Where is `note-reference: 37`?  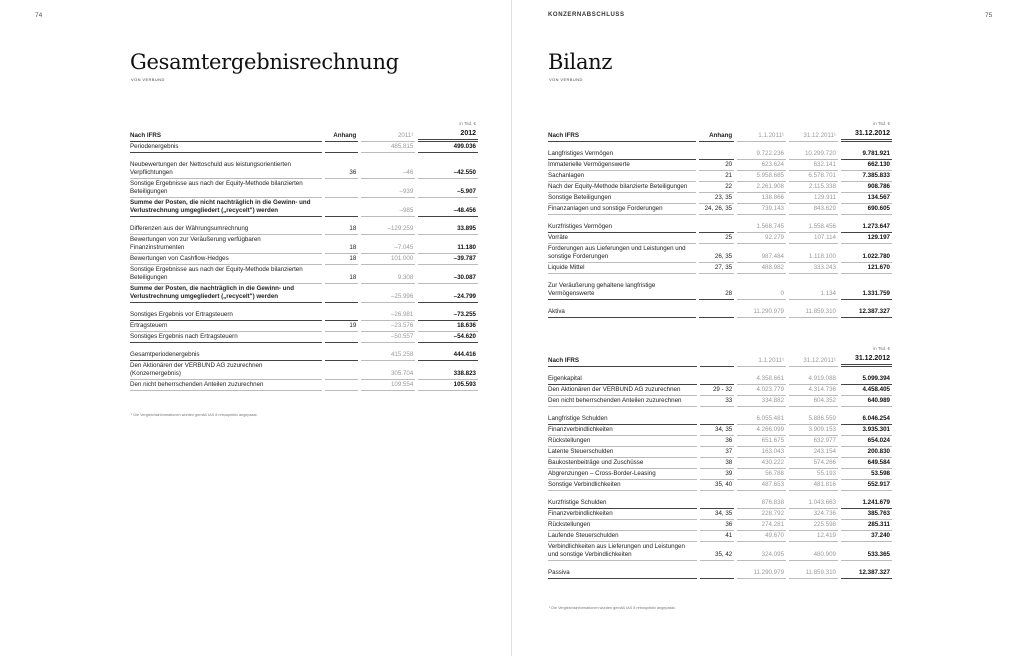 note-reference: 37 is located at coordinates (717, 452).